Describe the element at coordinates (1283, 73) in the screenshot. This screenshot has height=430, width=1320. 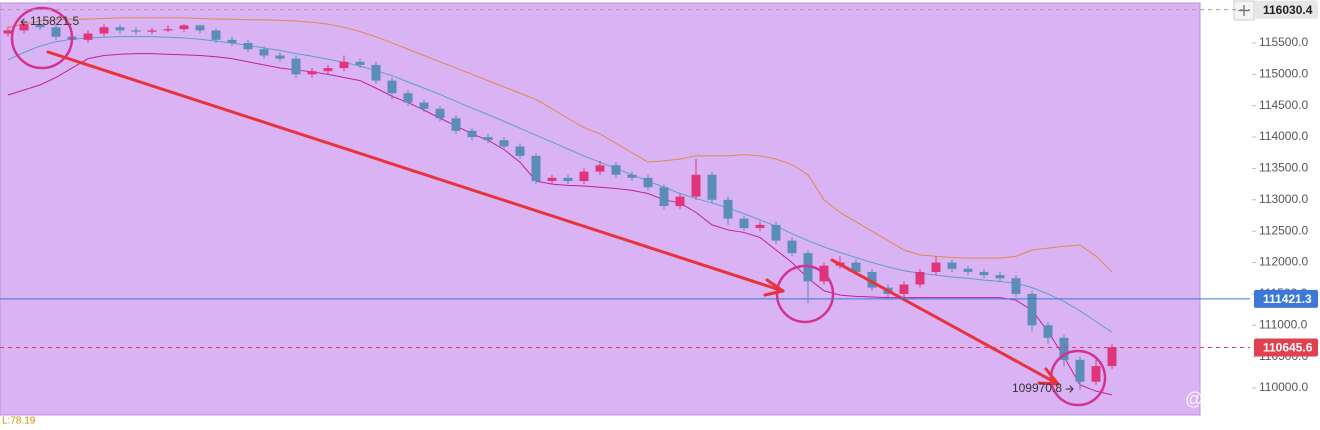
I see `y-tick-label: 115000.0` at that location.